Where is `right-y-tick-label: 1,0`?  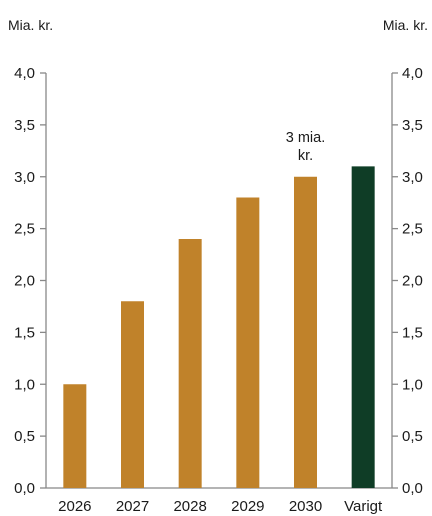 right-y-tick-label: 1,0 is located at coordinates (412, 384).